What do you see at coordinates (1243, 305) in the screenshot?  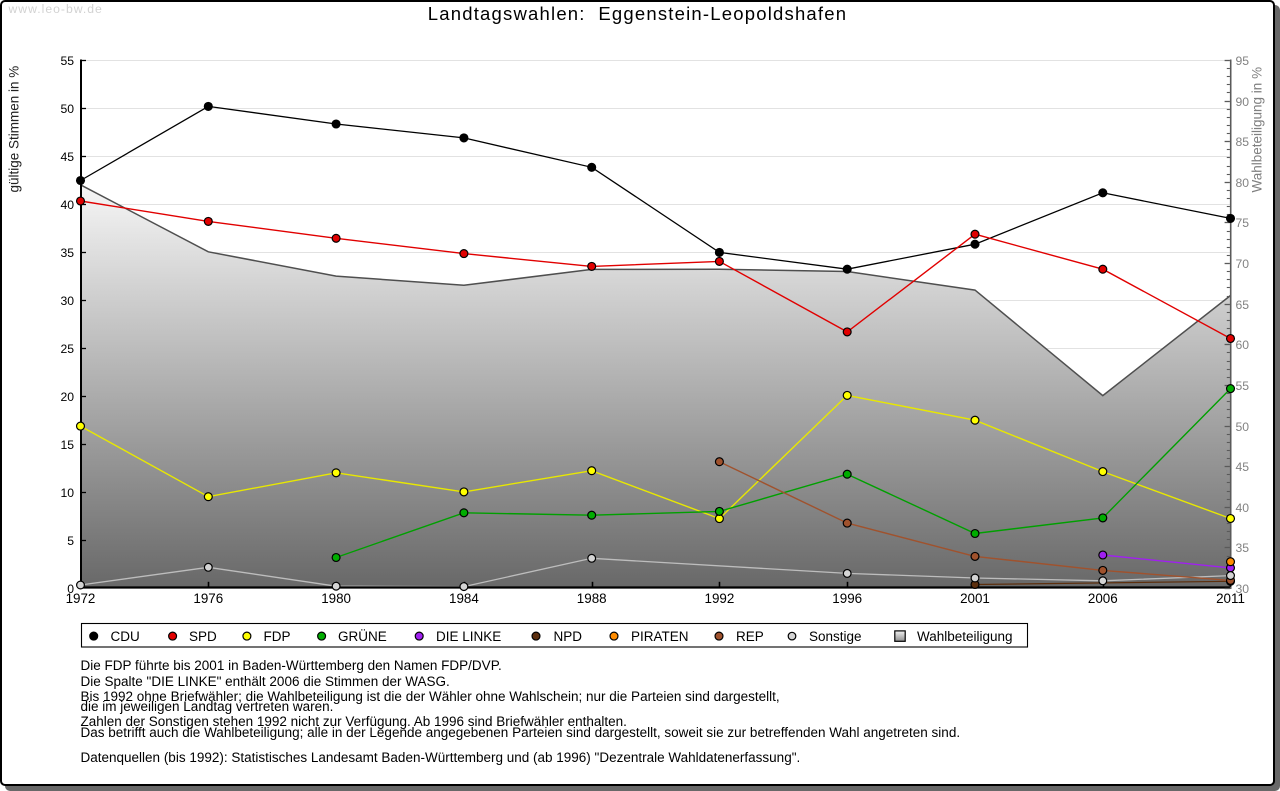 I see `svg-text: 65` at bounding box center [1243, 305].